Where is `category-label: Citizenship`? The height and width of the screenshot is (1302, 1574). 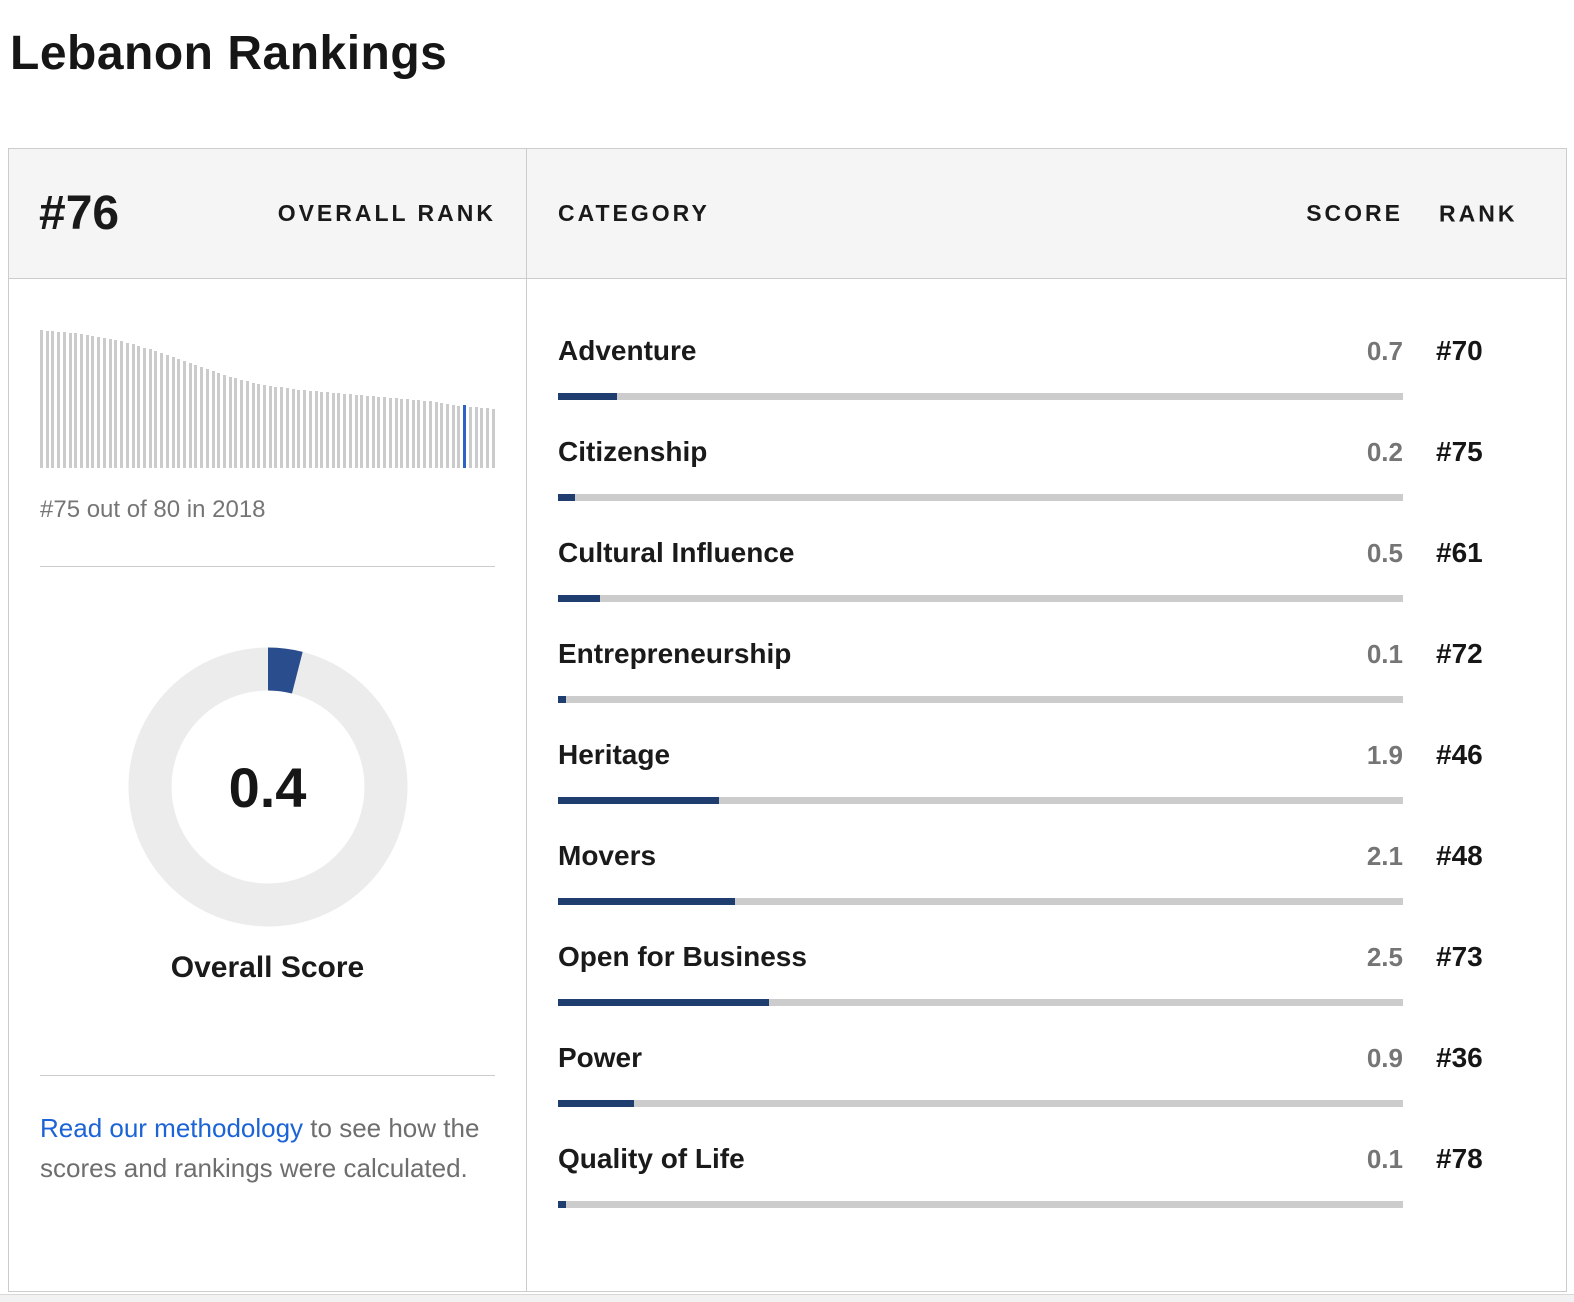
category-label: Citizenship is located at coordinates (633, 451).